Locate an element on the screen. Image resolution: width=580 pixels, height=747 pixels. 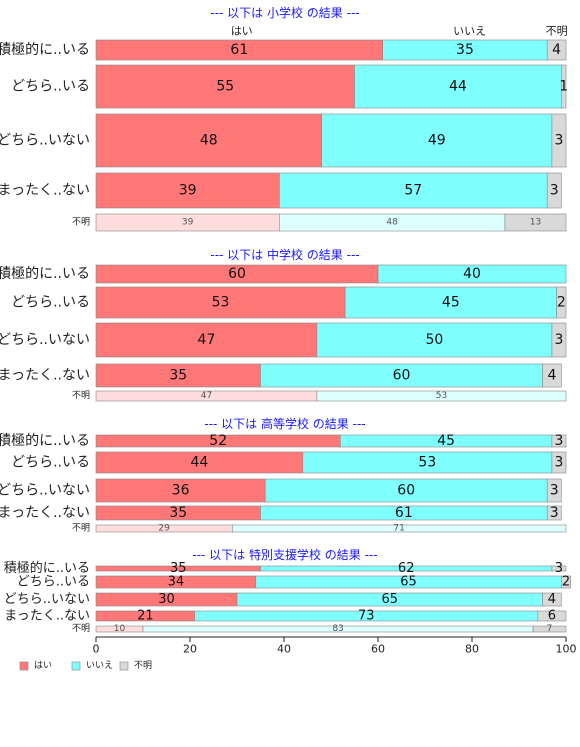
bar-value-label: 73 is located at coordinates (366, 616).